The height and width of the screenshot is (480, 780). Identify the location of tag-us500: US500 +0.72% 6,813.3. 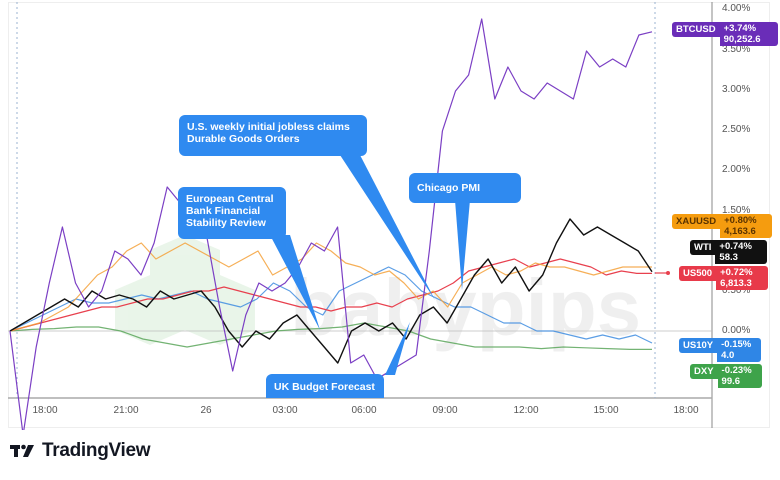
(724, 278).